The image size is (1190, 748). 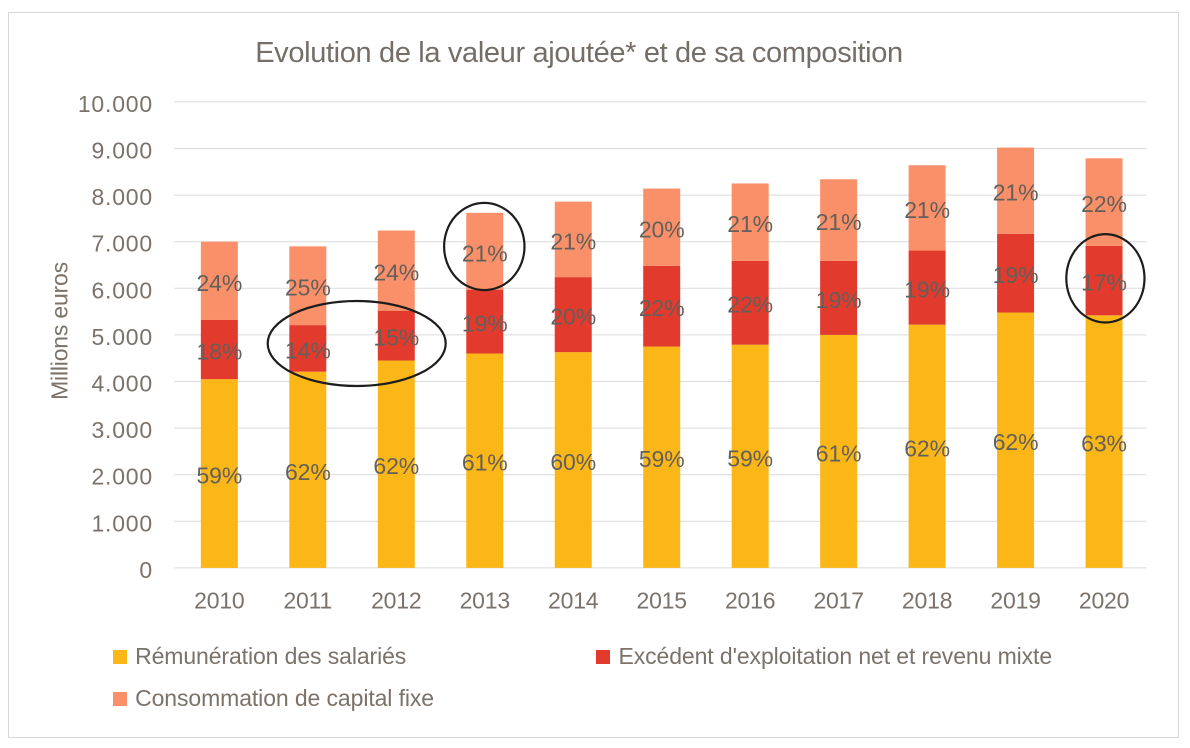 I want to click on bar-segment-2015-s0, so click(x=662, y=457).